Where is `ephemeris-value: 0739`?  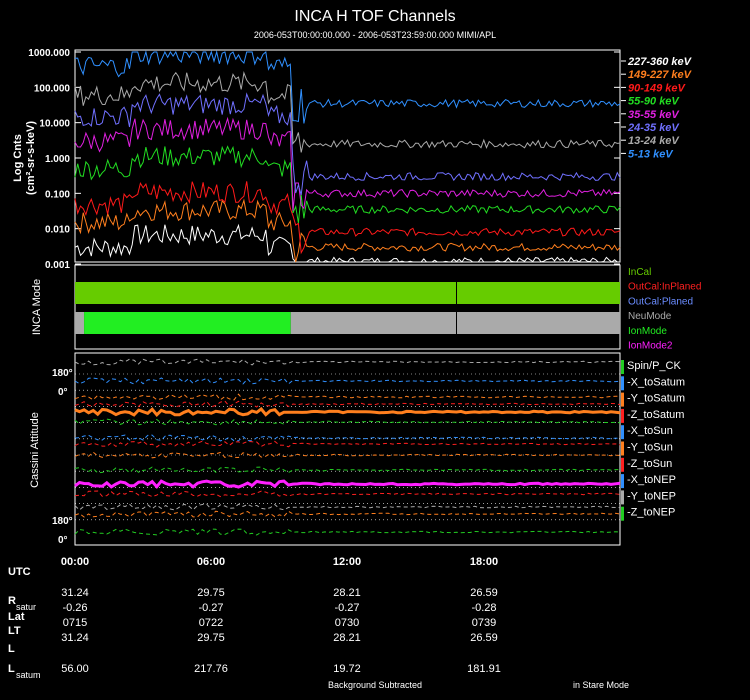
ephemeris-value: 0739 is located at coordinates (484, 623).